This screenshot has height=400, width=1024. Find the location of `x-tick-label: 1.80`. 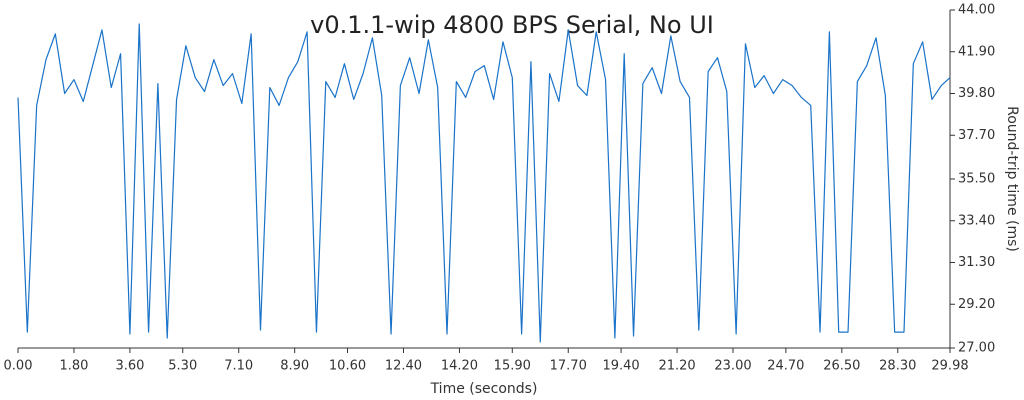

x-tick-label: 1.80 is located at coordinates (73, 366).